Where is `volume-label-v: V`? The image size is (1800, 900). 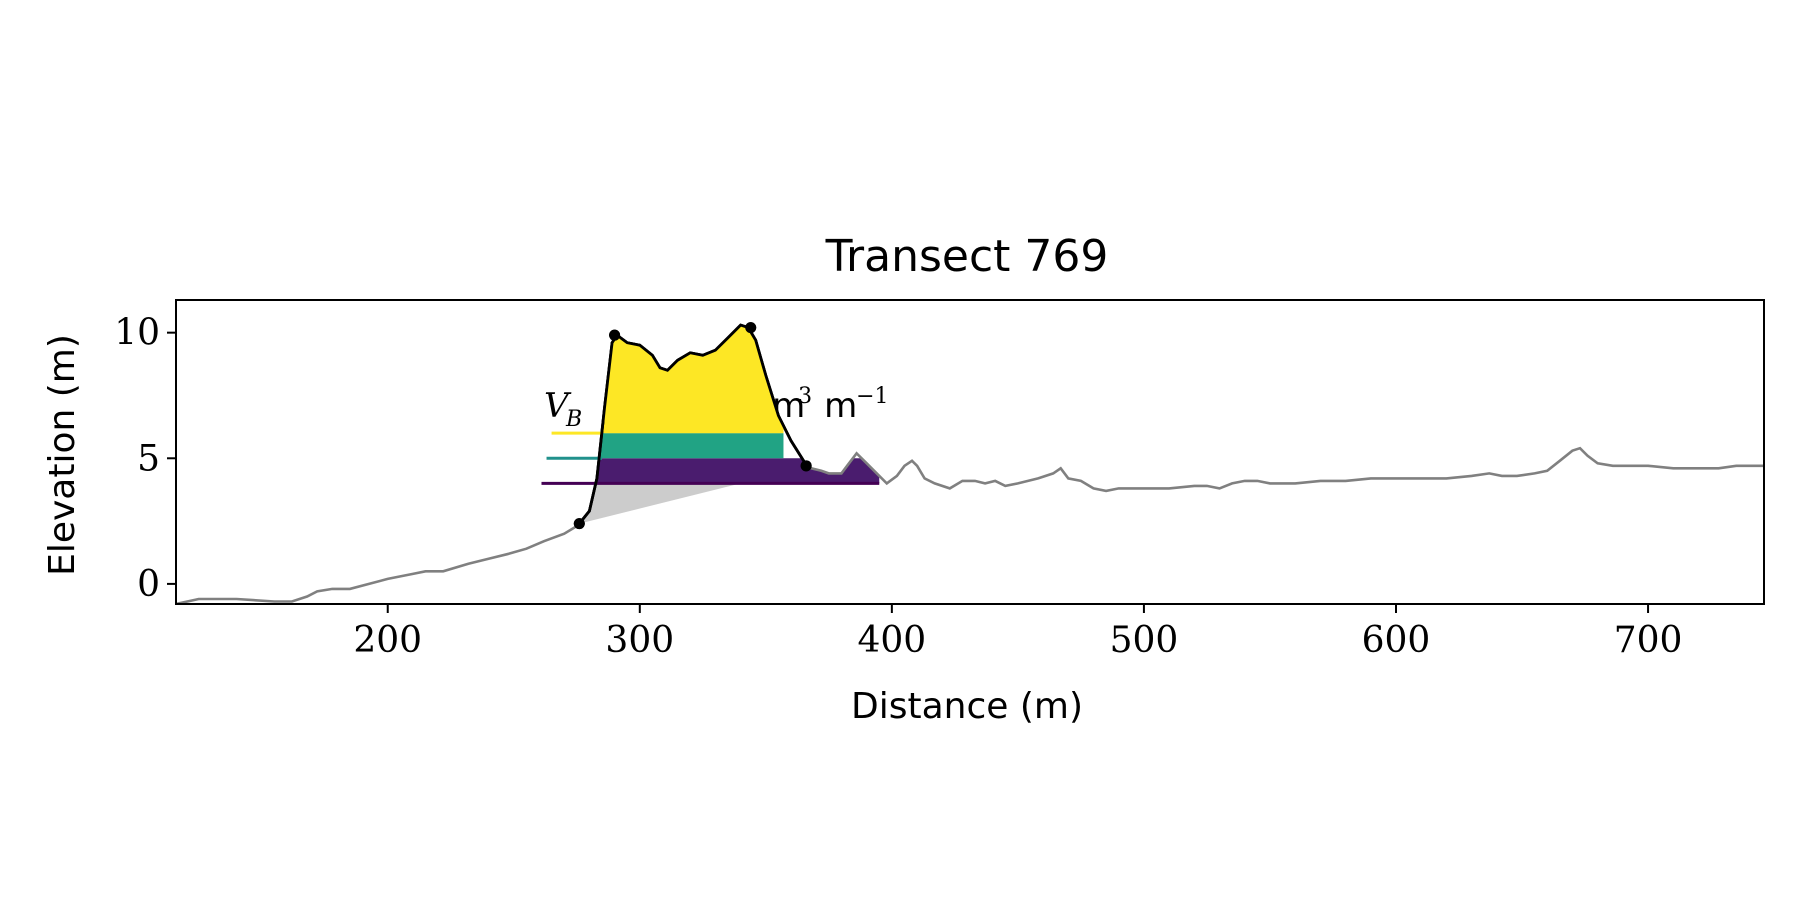
volume-label-v: V is located at coordinates (558, 406).